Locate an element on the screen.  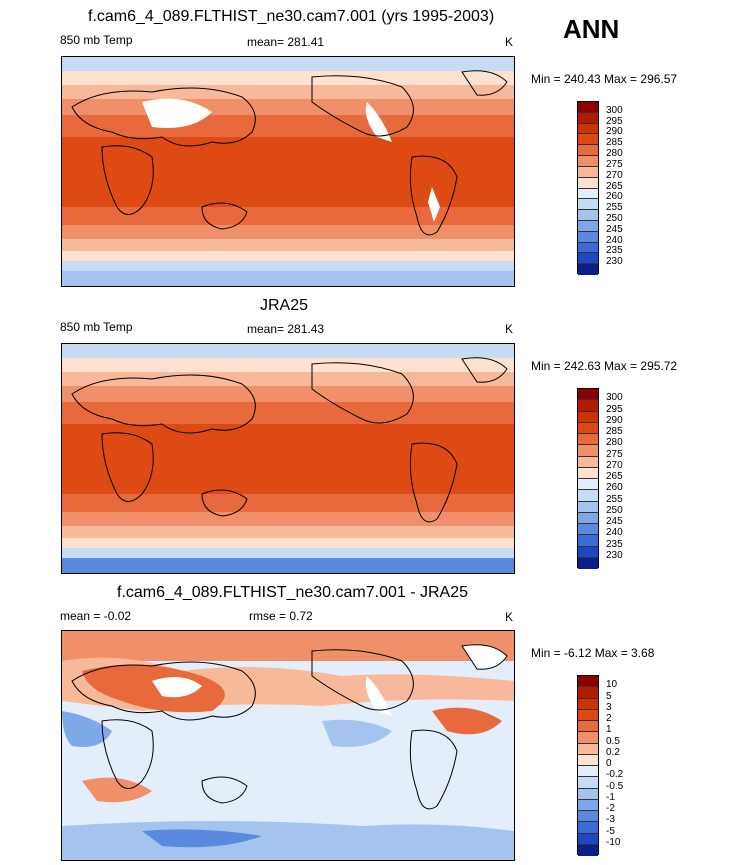
panel1-colorbar is located at coordinates (588, 188).